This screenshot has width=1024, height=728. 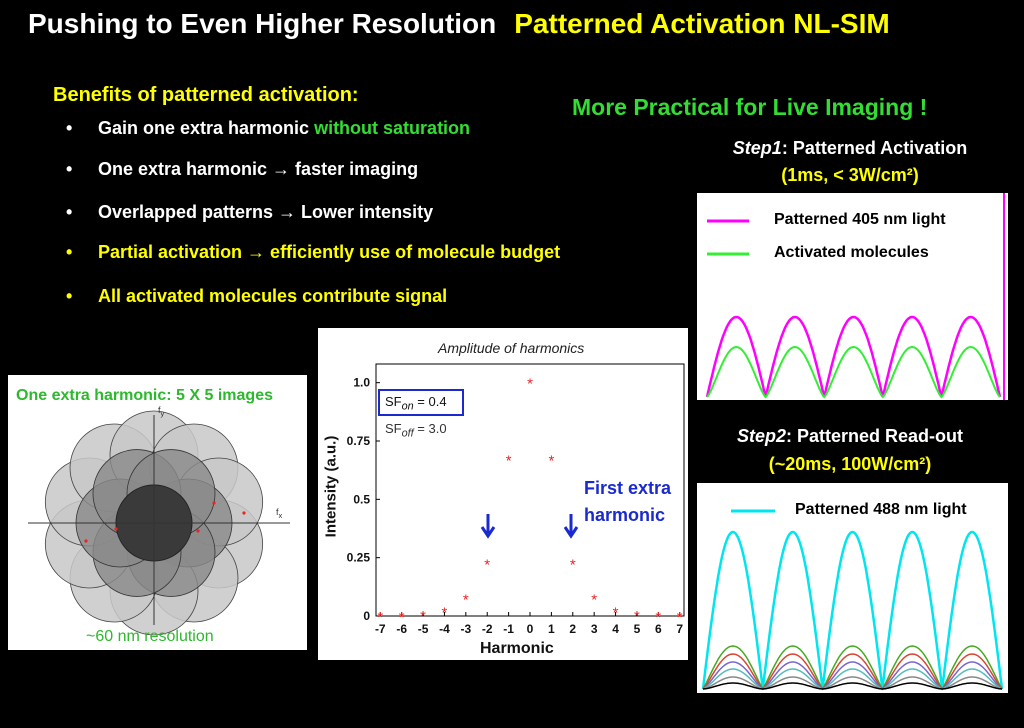 I want to click on x-tick-label: 4, so click(x=615, y=629).